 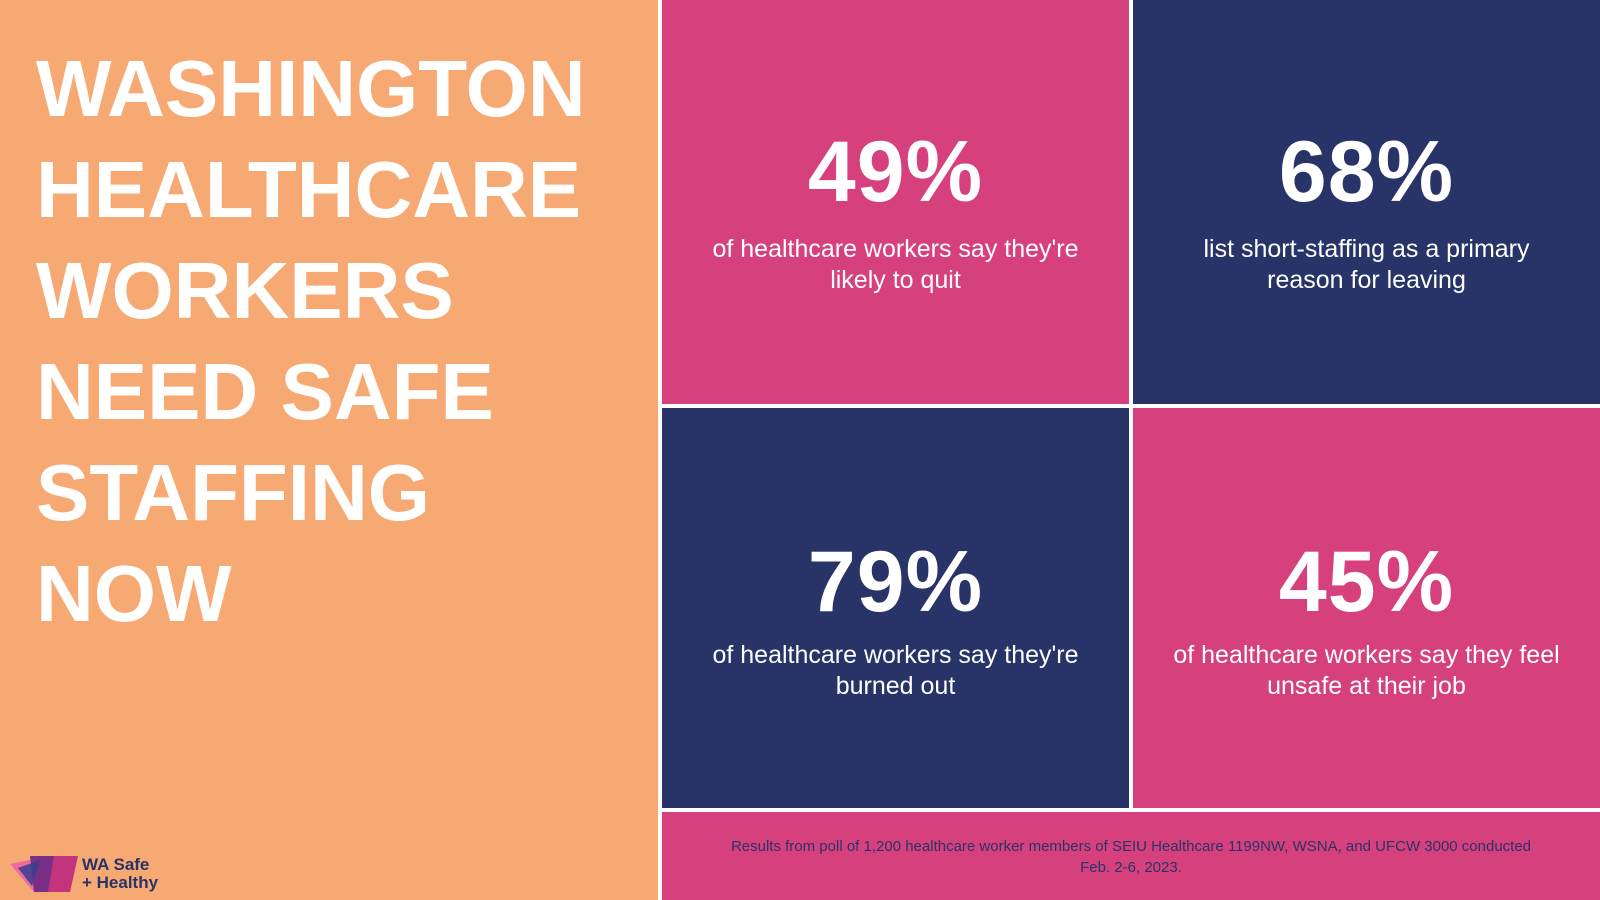 I want to click on stat-value: 68%, so click(x=1366, y=172).